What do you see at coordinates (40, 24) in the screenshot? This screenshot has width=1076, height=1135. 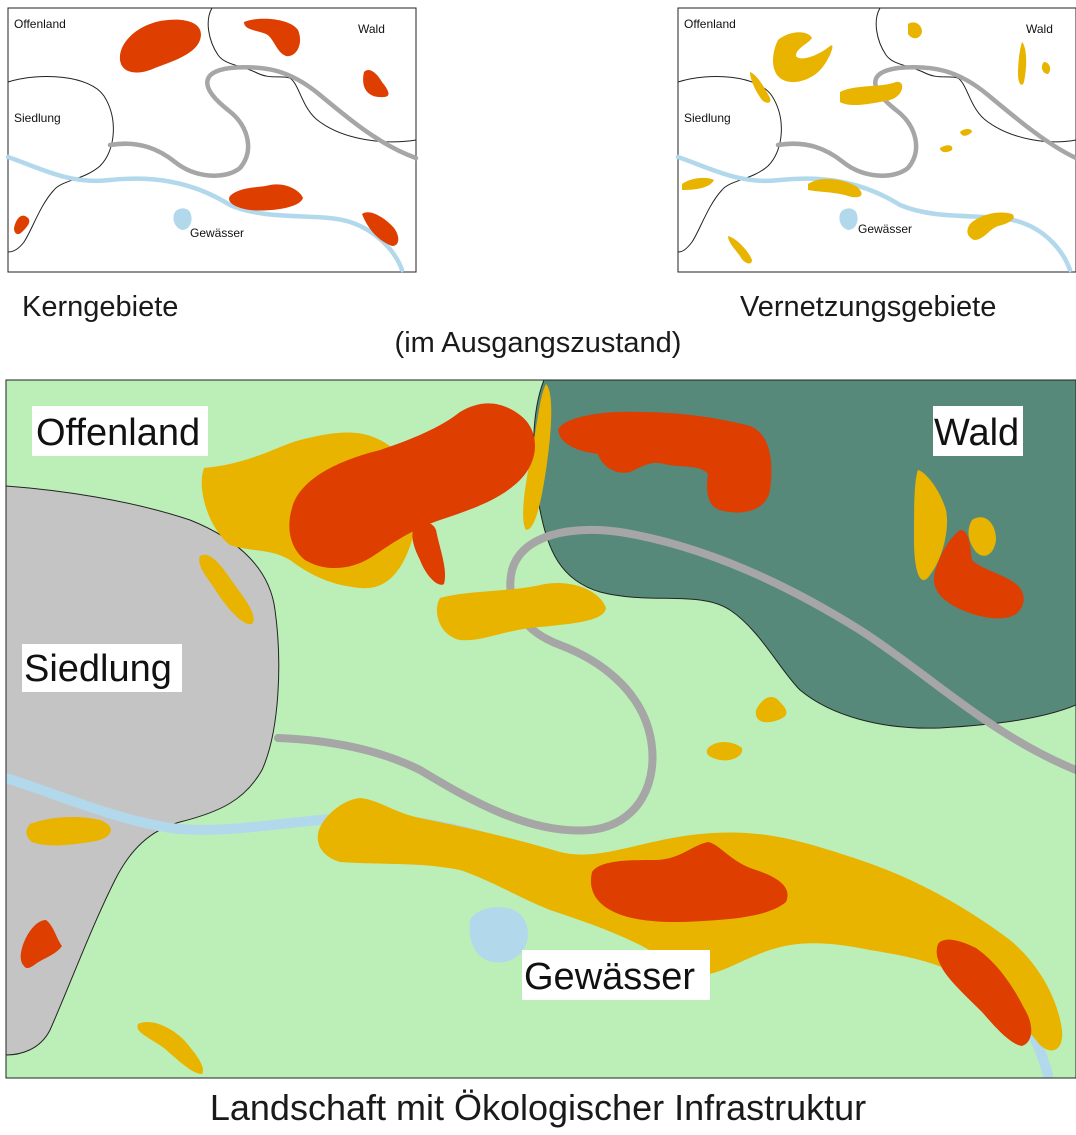 I see `small-map-kern-label-offenland: Offenland` at bounding box center [40, 24].